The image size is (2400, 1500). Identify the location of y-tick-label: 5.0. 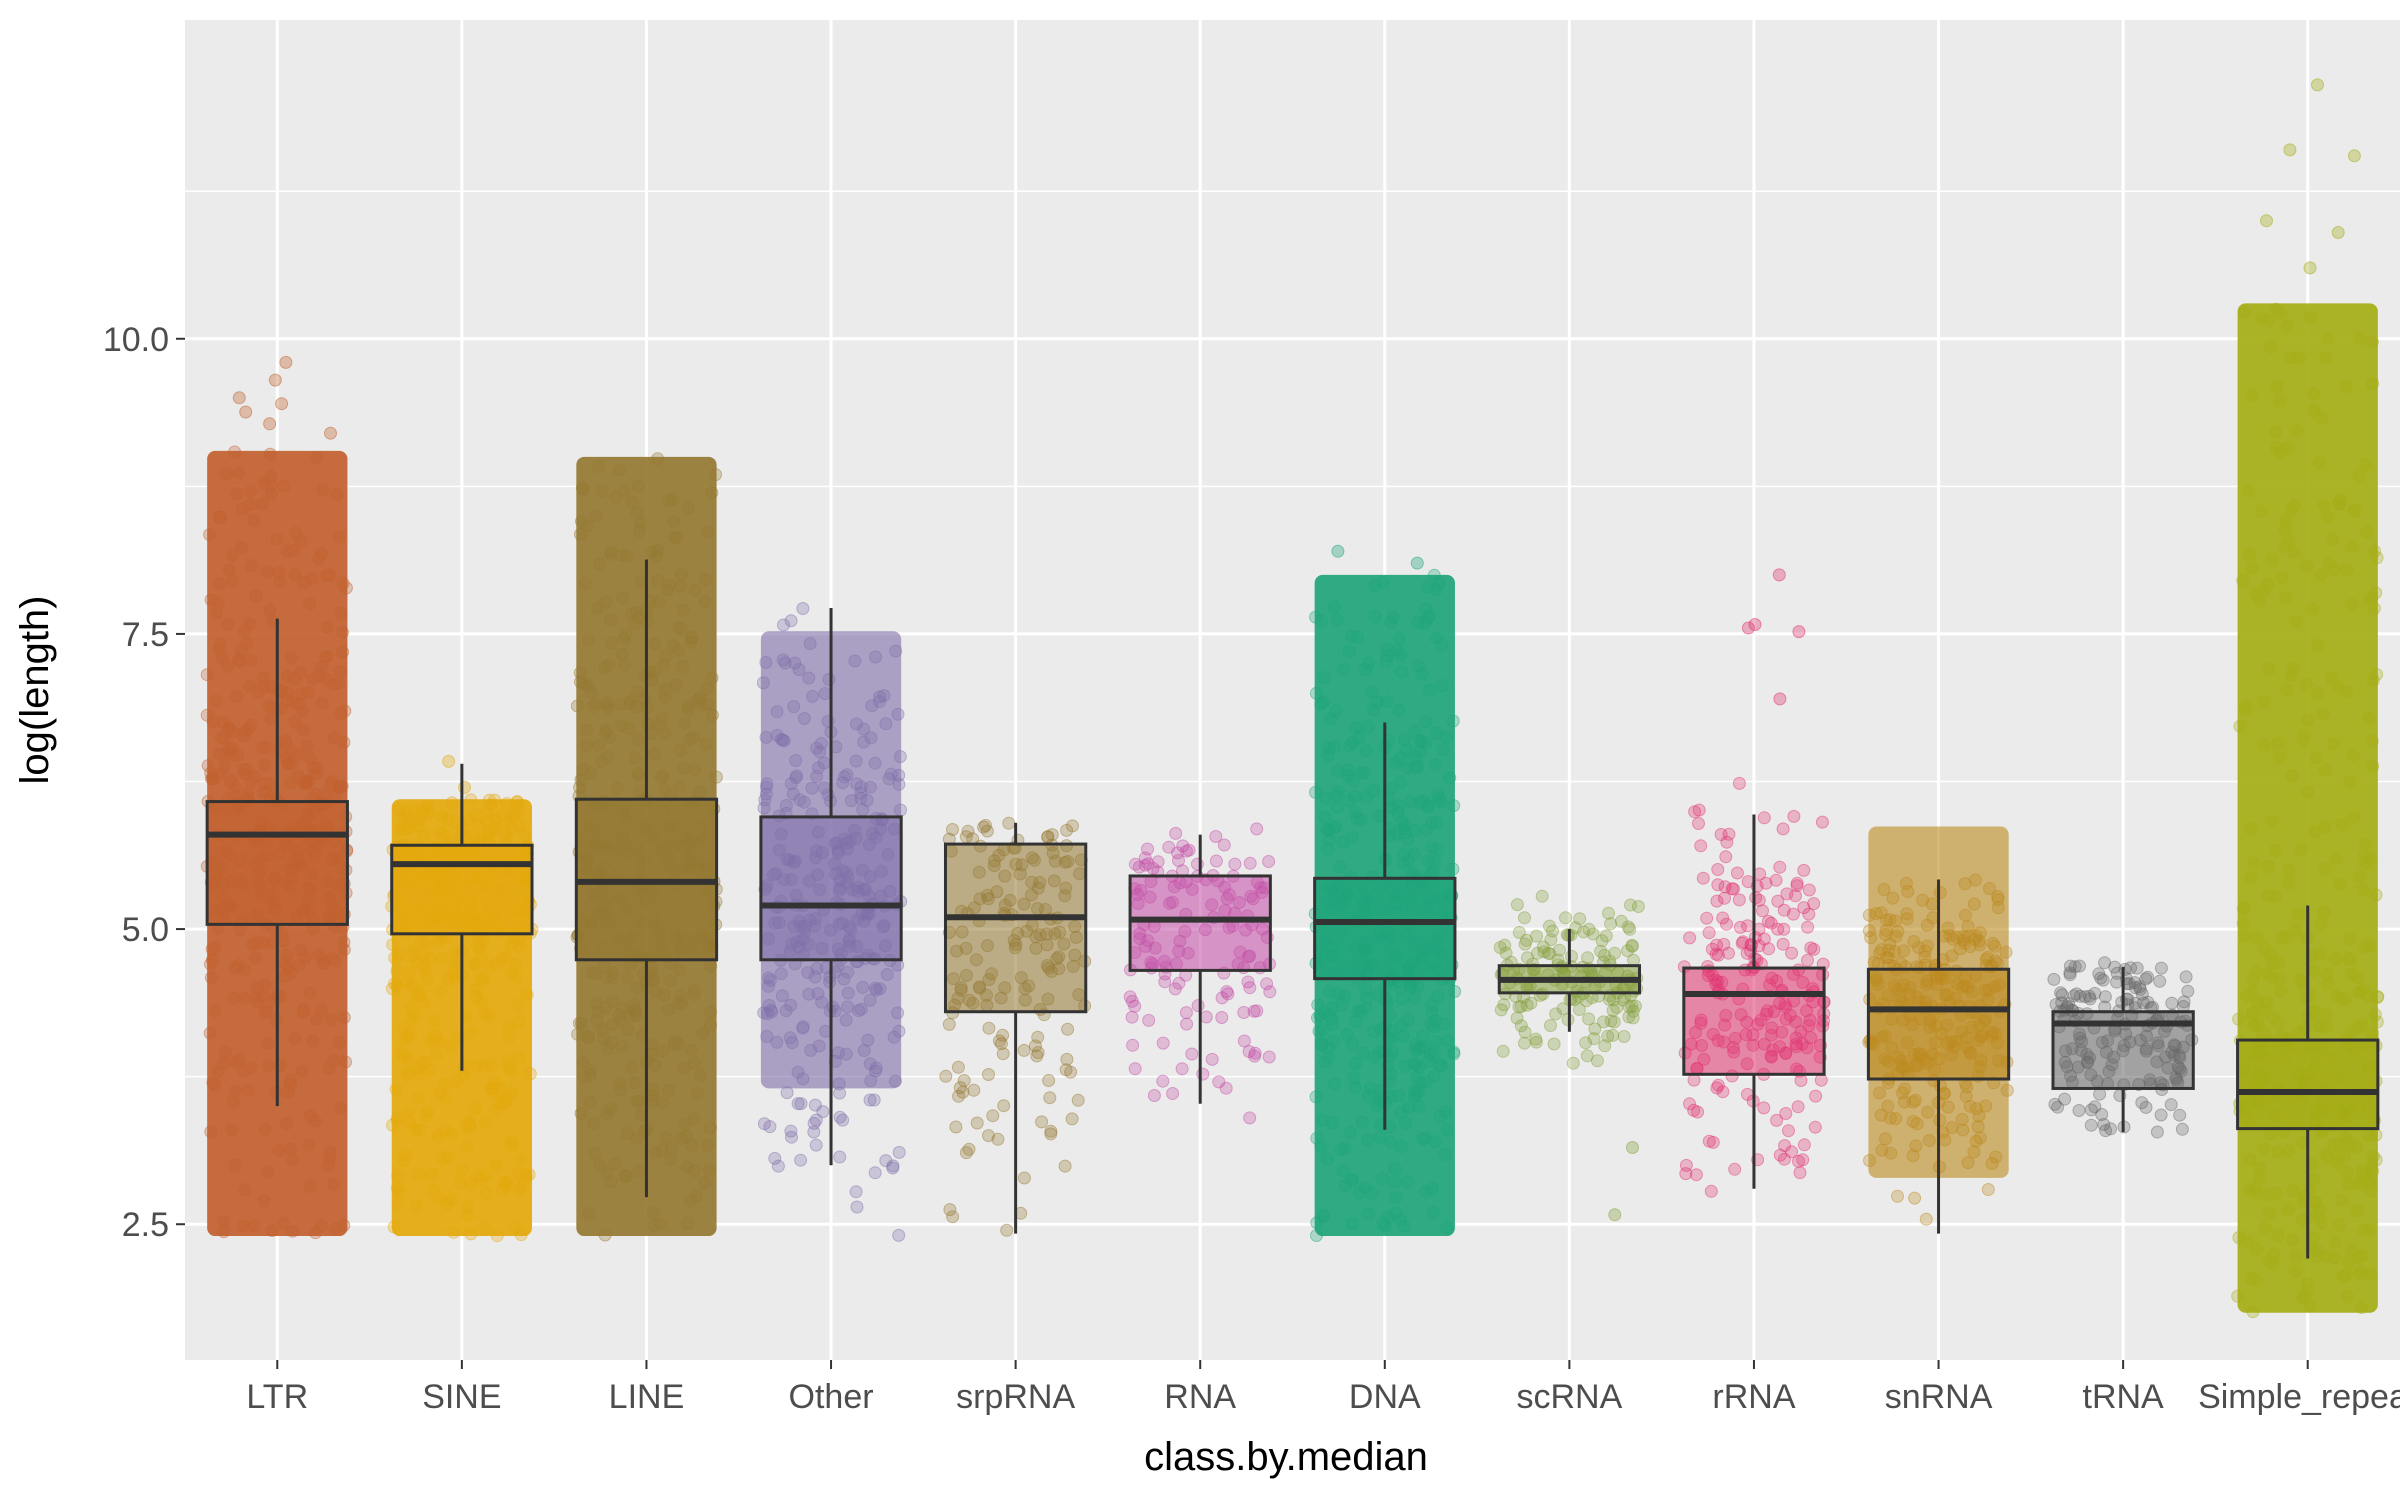
(145, 930).